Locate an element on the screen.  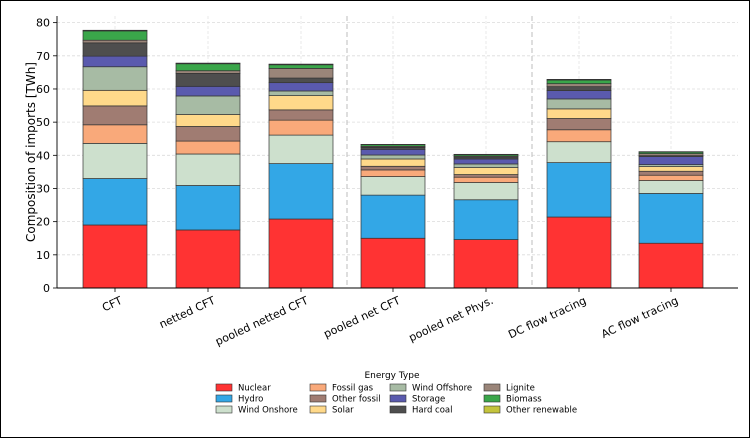
legend-label: Storage is located at coordinates (428, 400).